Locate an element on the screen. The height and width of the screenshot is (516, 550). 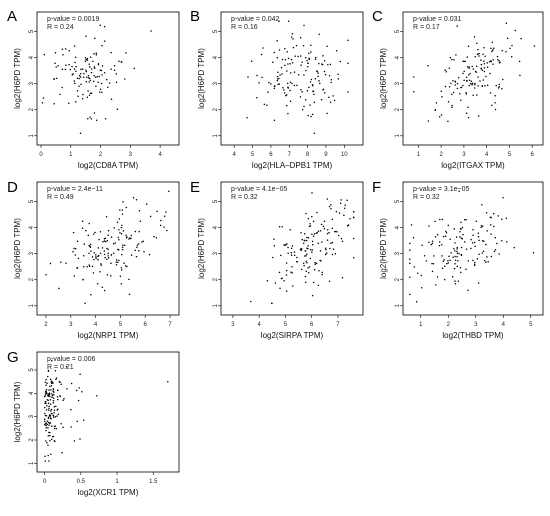
pvalue-text: p-value = 3.1e−05 is located at coordinates (441, 189).